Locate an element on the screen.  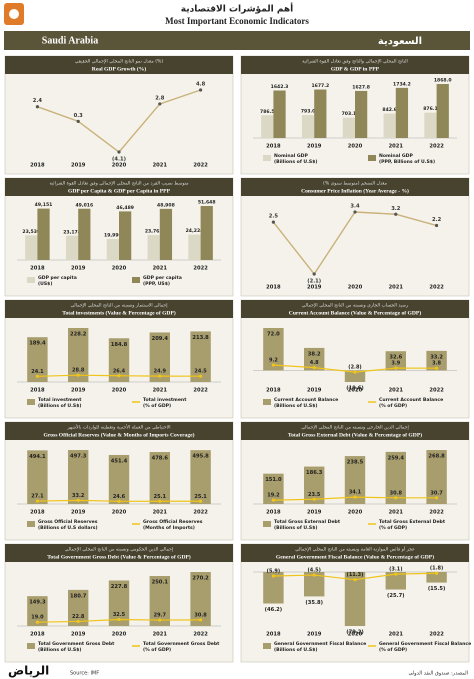
legend-label: GDP per capita (PPP, US$) is located at coordinates (163, 281).